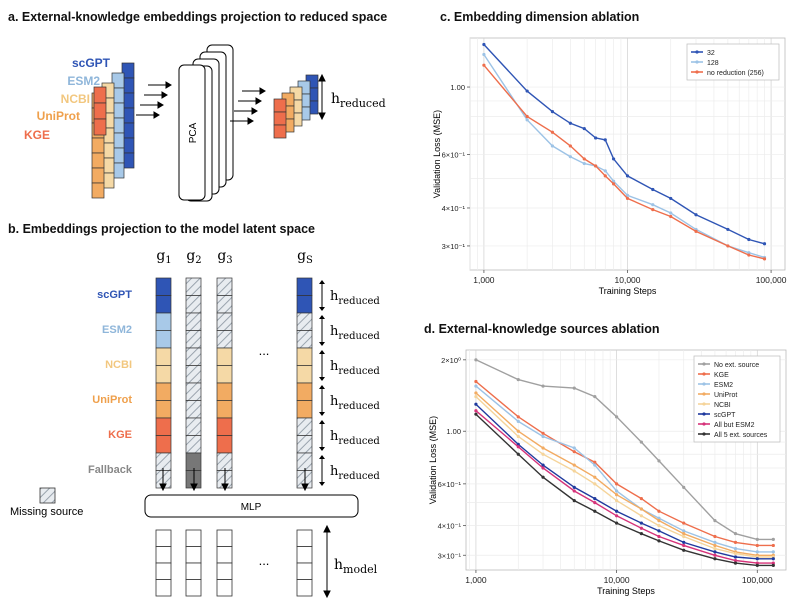 The width and height of the screenshot is (793, 603). Describe the element at coordinates (234, 383) in the screenshot. I see `panel-b-gene-columns` at that location.